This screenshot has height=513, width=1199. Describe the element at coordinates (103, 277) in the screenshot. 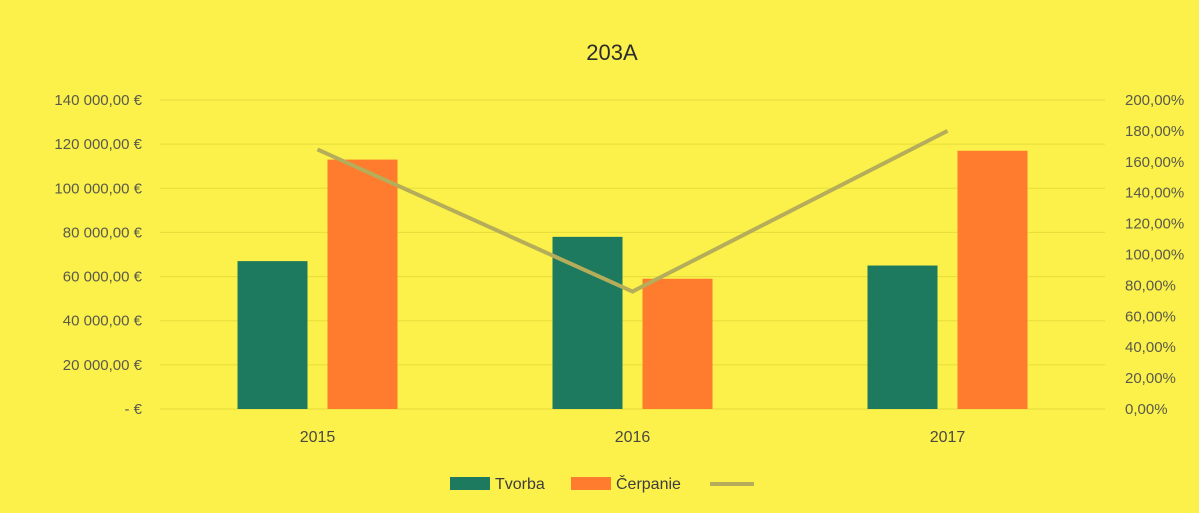

I see `left-axis-tick-label: 60 000,00 €` at that location.